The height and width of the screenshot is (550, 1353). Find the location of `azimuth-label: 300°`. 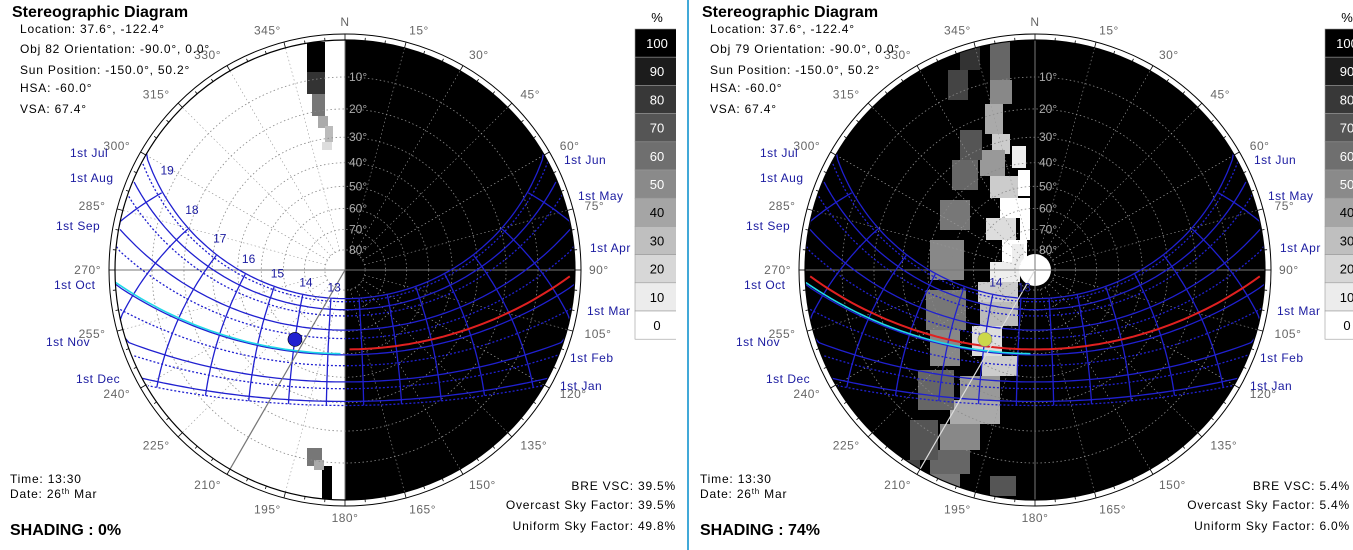

azimuth-label: 300° is located at coordinates (116, 146).